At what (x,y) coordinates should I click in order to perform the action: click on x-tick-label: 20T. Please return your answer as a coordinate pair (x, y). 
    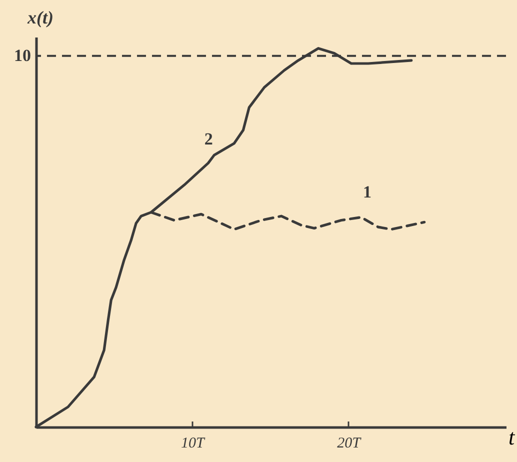
    Looking at the image, I should click on (349, 444).